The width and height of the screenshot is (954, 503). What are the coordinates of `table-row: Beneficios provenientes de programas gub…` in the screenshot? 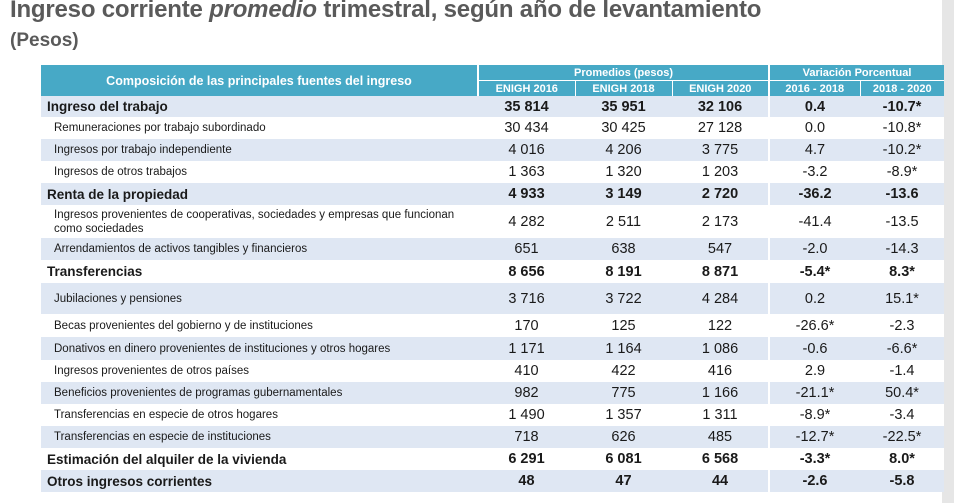 It's located at (493, 393).